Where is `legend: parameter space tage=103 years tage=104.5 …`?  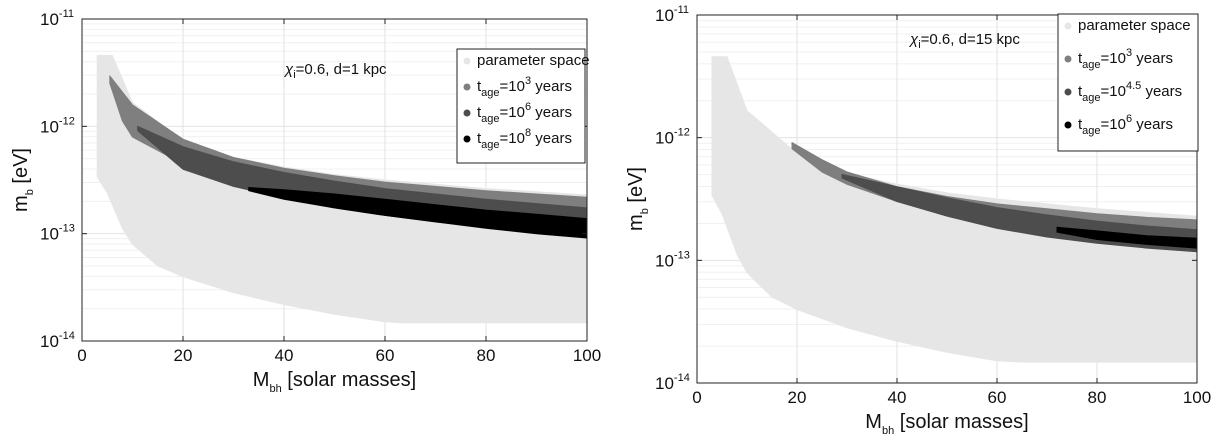 legend: parameter space tage=103 years tage=104.5 … is located at coordinates (1128, 82).